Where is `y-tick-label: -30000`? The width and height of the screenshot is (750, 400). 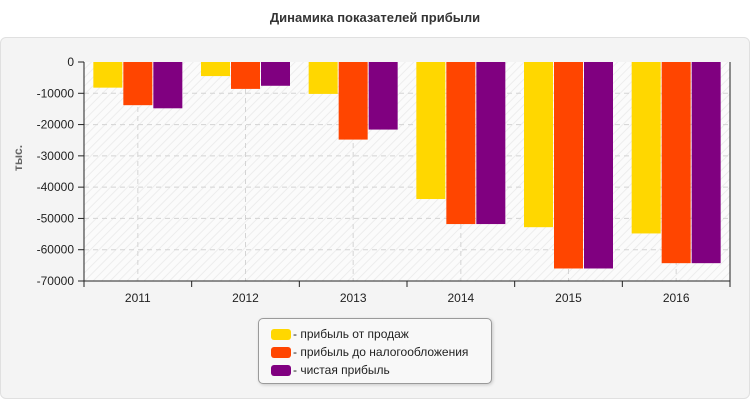
y-tick-label: -30000 is located at coordinates (56, 156).